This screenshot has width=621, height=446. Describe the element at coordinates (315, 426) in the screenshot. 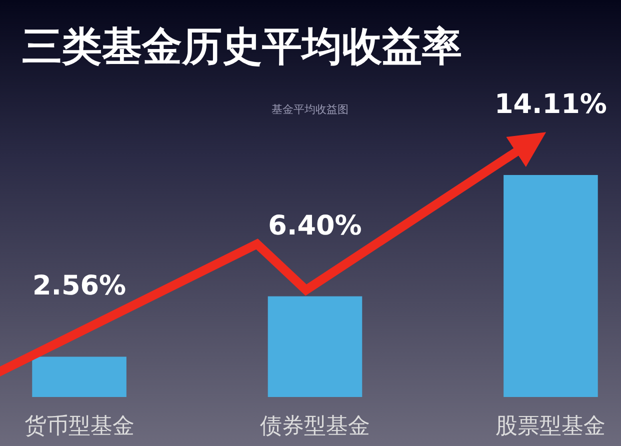

I see `x-tick-label: 债券型基金` at that location.